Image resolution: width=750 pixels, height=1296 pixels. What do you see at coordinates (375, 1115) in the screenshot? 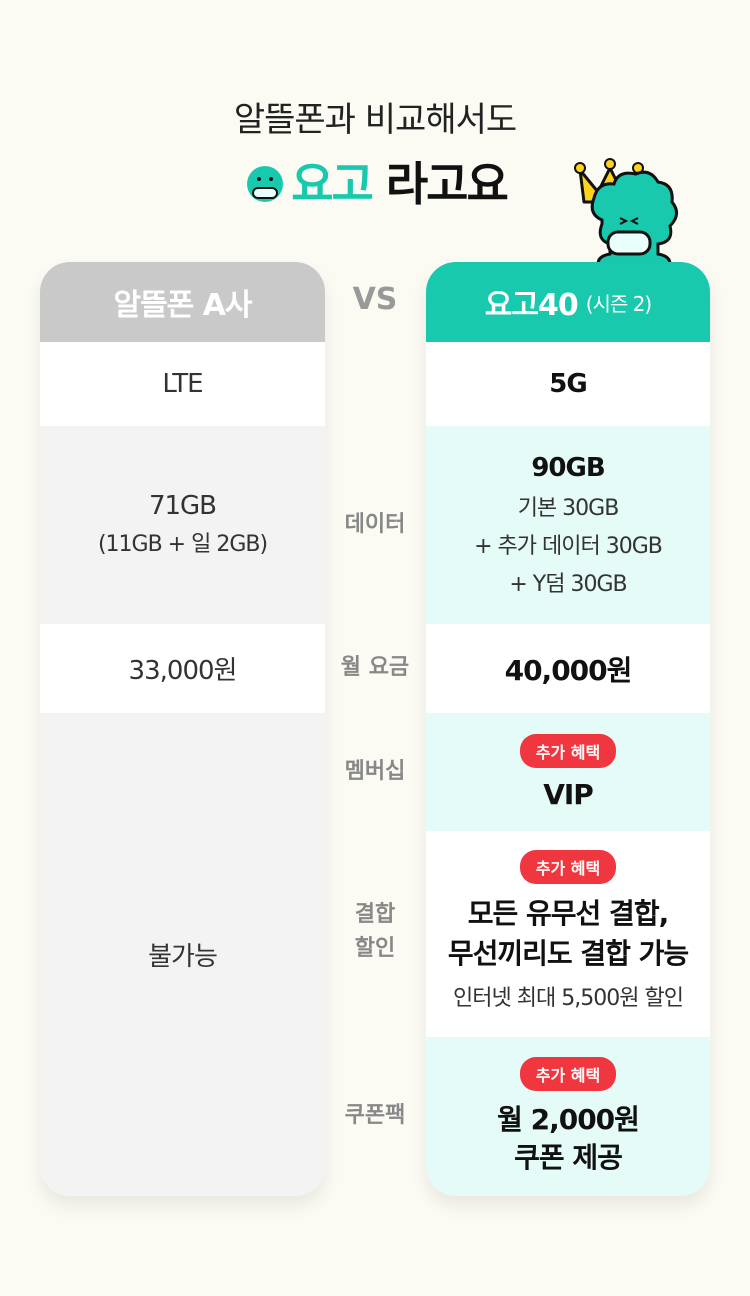
I see `row-label-coupon: 쿠폰팩` at bounding box center [375, 1115].